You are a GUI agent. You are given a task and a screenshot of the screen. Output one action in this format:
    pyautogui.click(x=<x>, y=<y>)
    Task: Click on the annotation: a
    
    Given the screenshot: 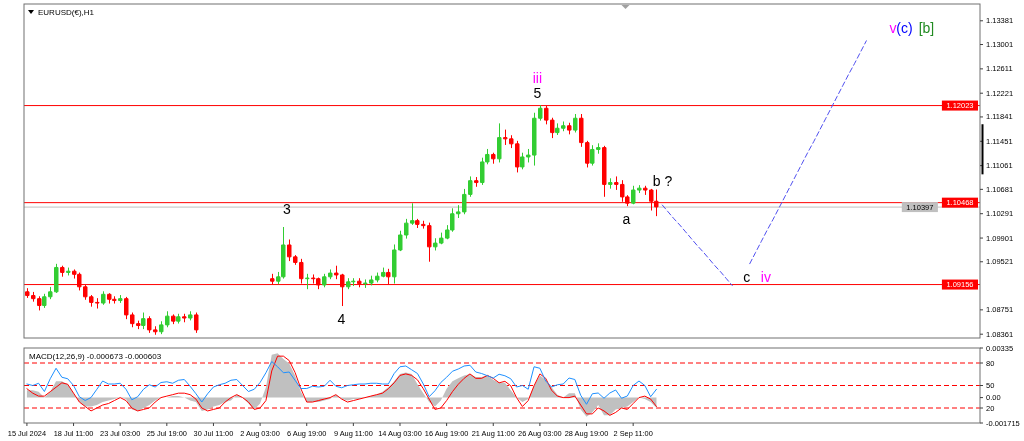 What is the action you would take?
    pyautogui.click(x=626, y=218)
    